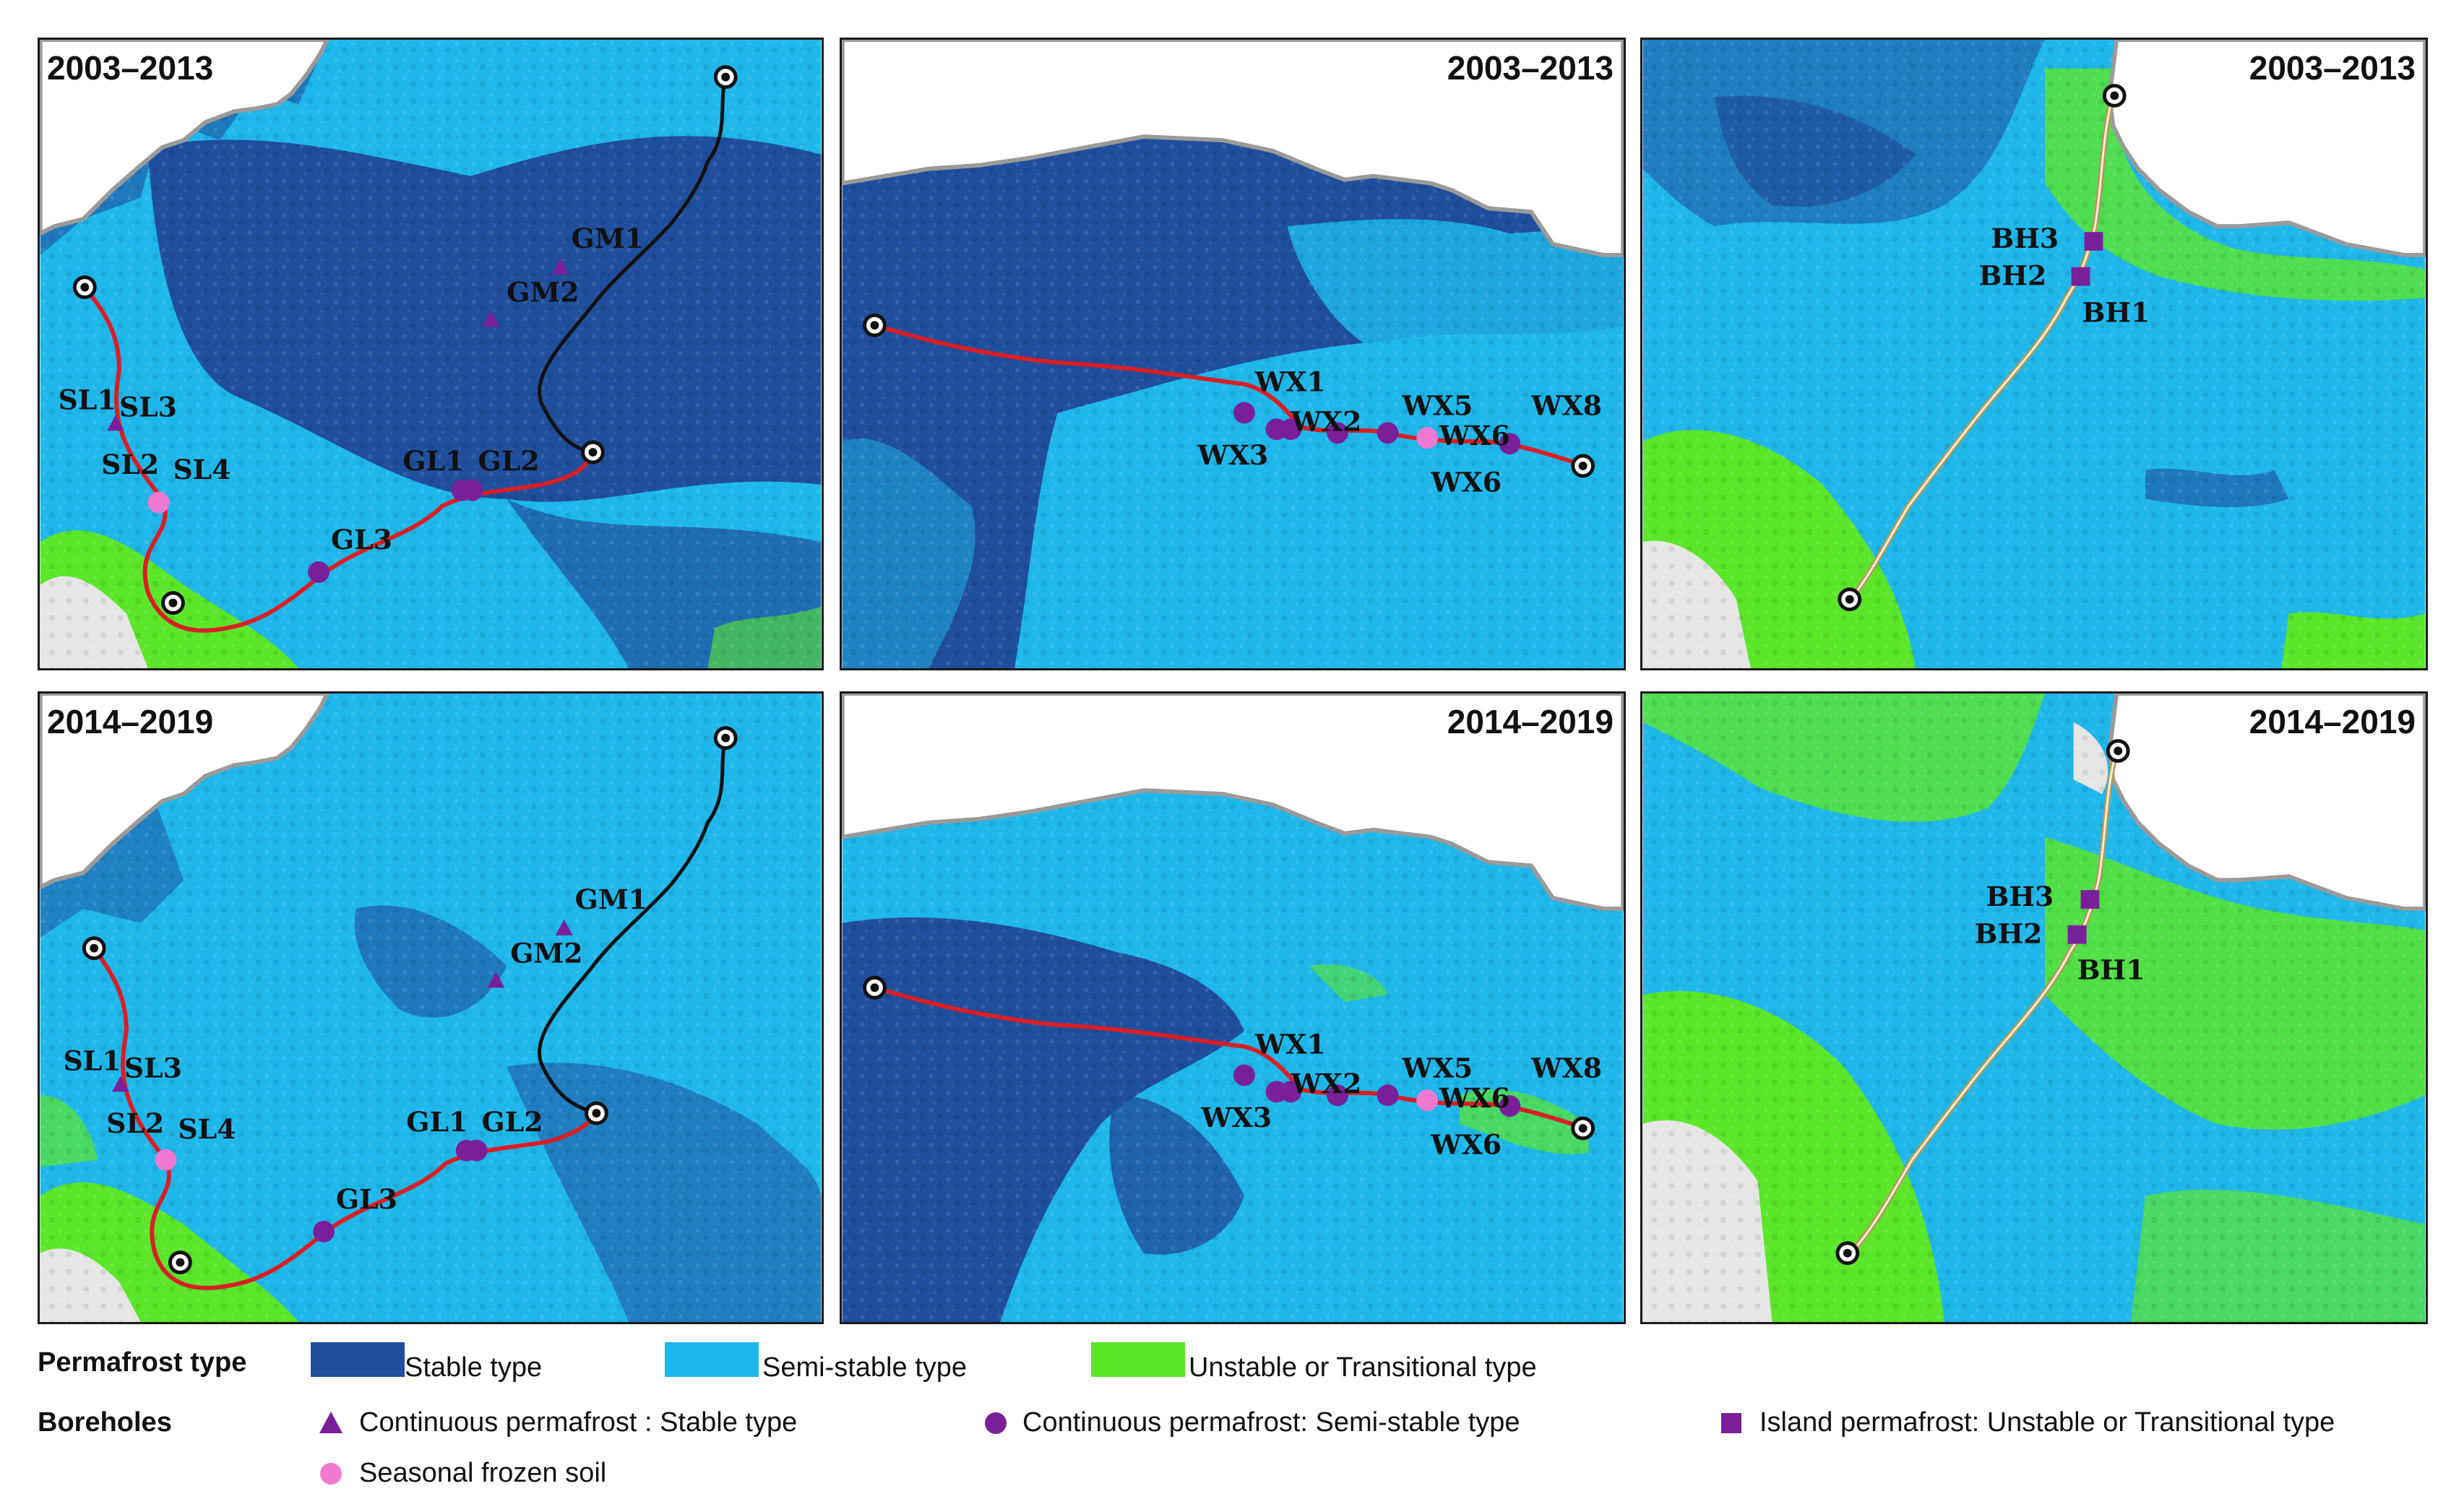 This screenshot has height=1512, width=2464. I want to click on legend-label-stable: Stable type, so click(474, 1367).